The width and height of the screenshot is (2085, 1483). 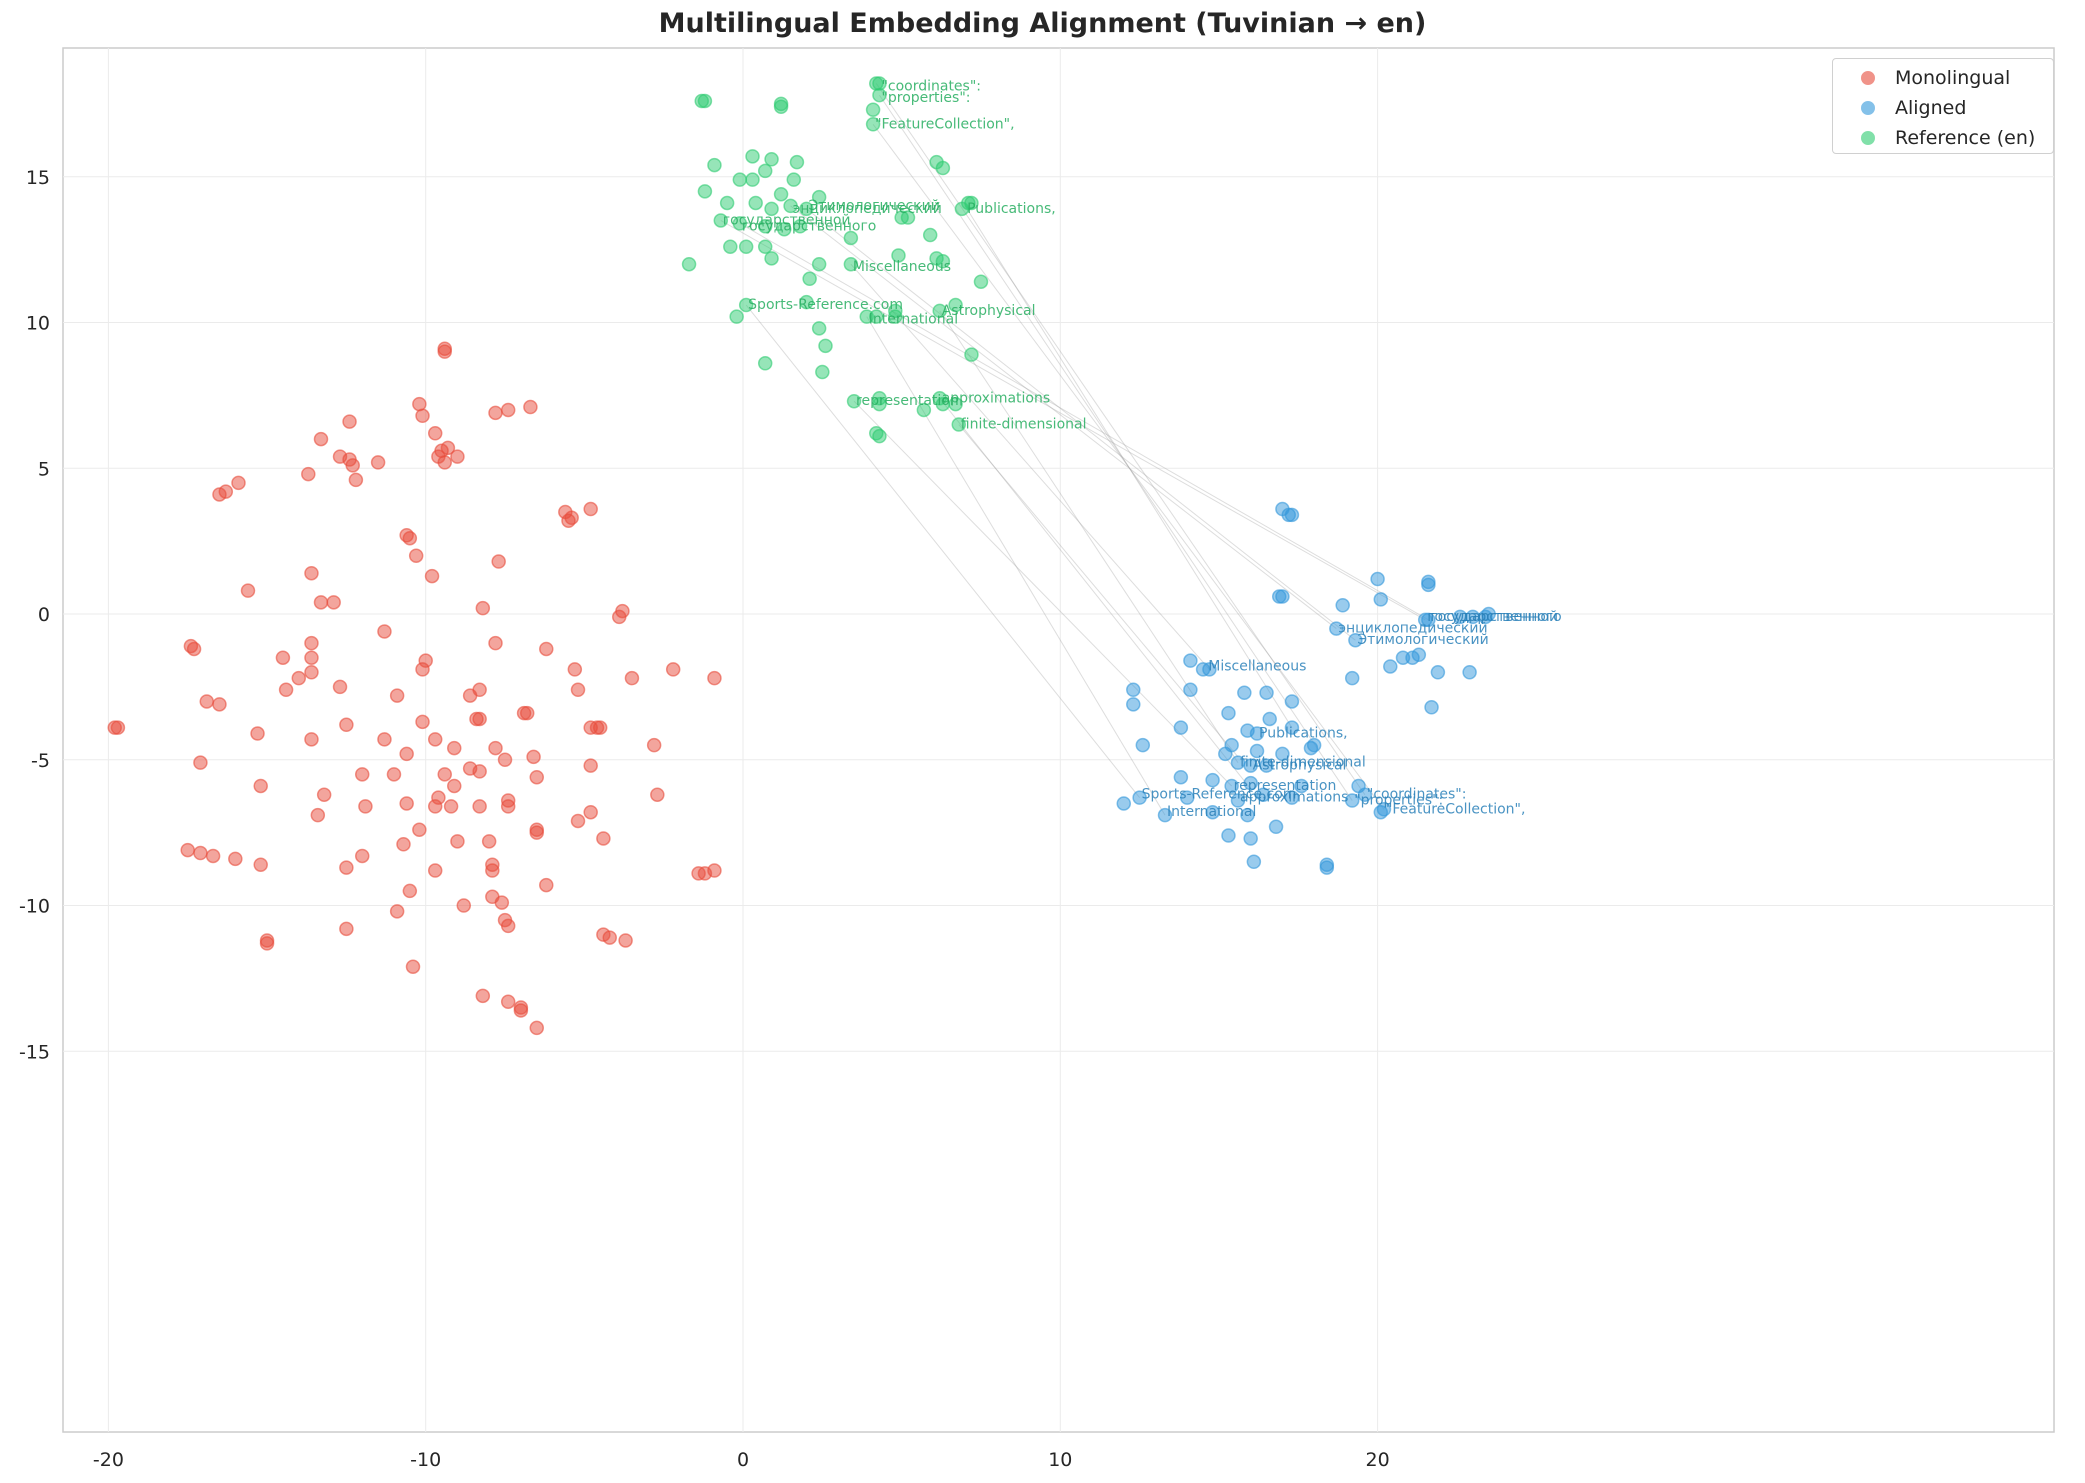 I want to click on legend-item-monolingual: Monolingual, so click(x=1943, y=78).